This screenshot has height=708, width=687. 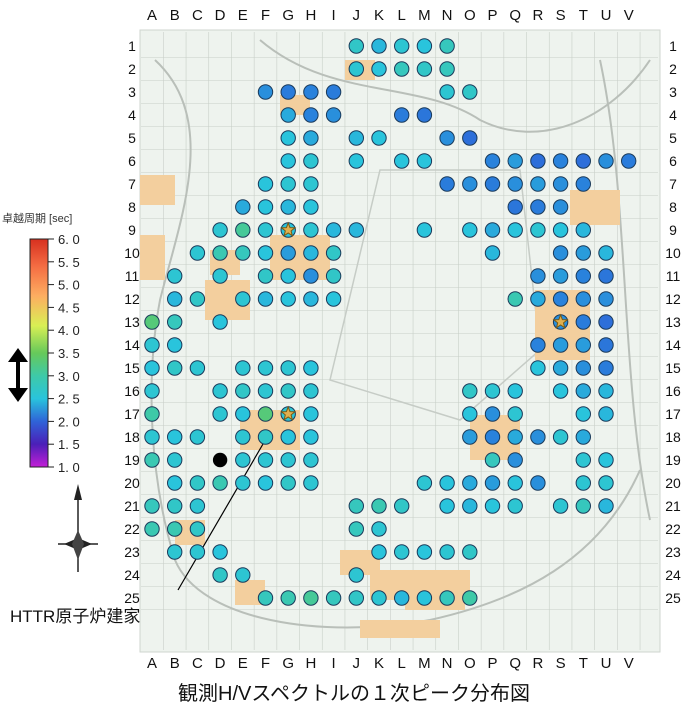 I want to click on row-label-left: 14, so click(x=132, y=345).